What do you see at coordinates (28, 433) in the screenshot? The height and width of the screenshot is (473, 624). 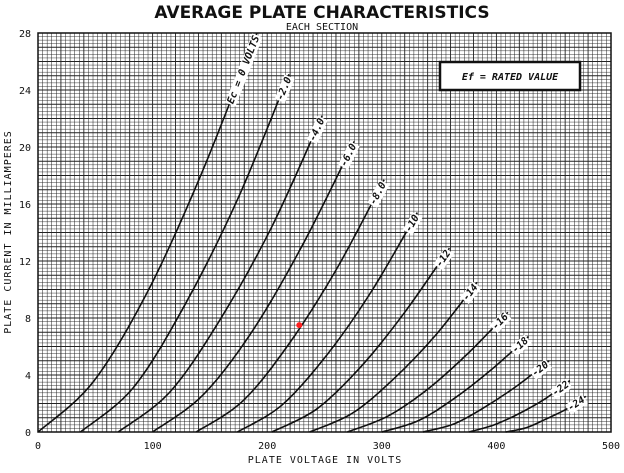 I see `y-tick-label: 0` at bounding box center [28, 433].